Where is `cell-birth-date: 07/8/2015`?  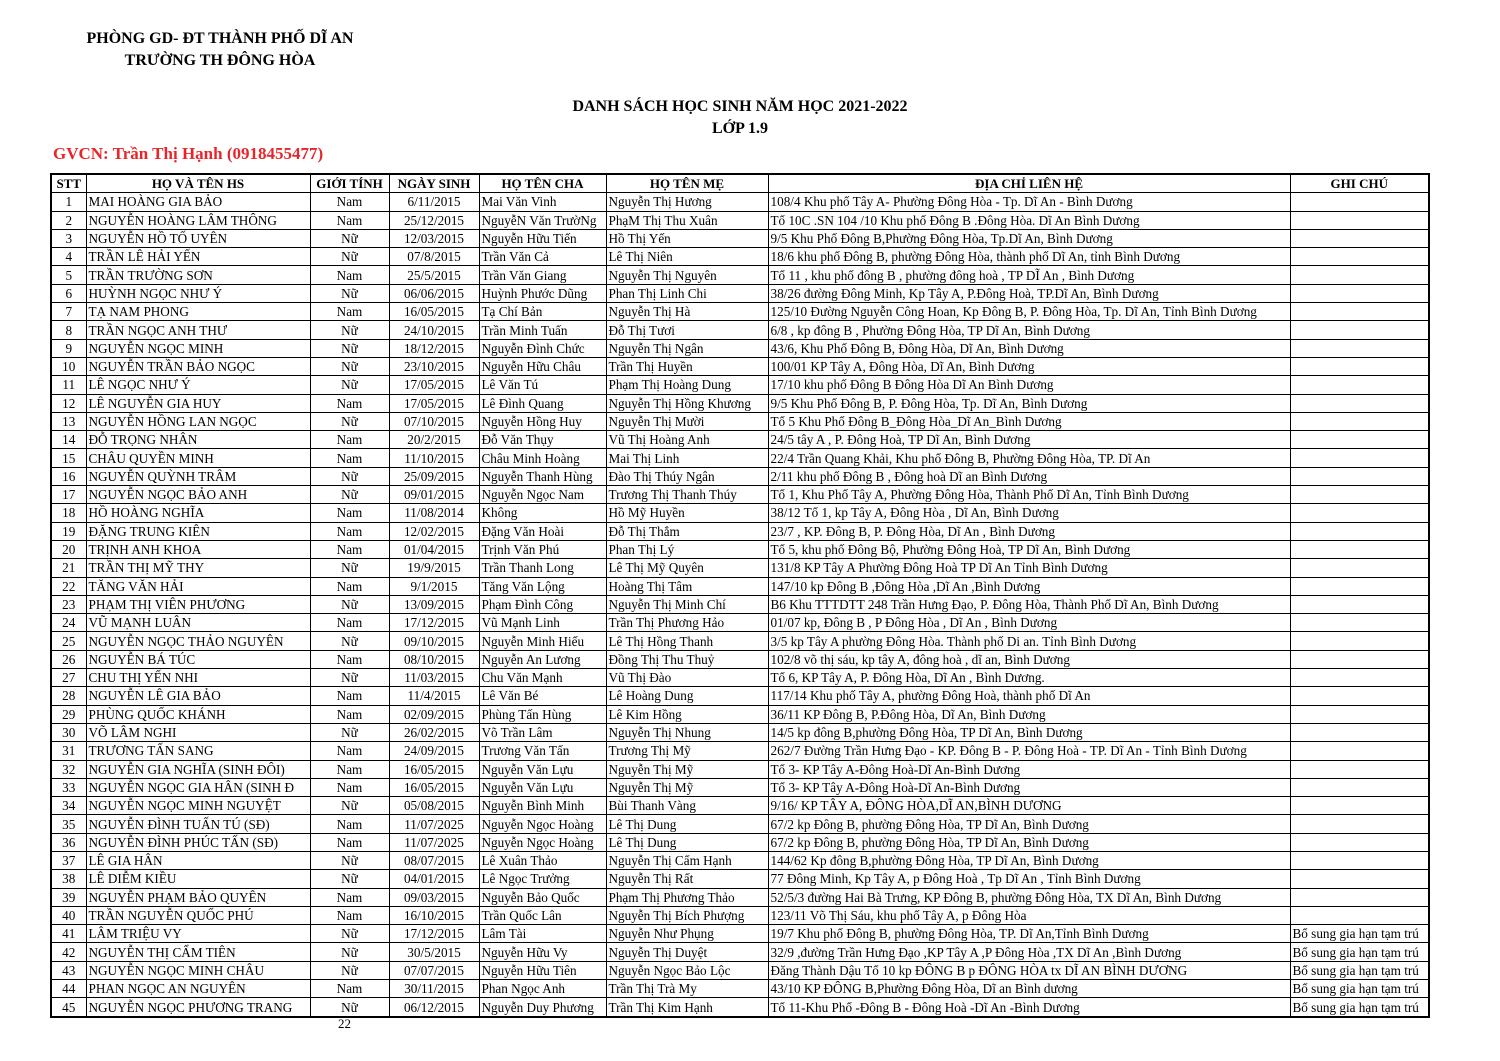 cell-birth-date: 07/8/2015 is located at coordinates (434, 257).